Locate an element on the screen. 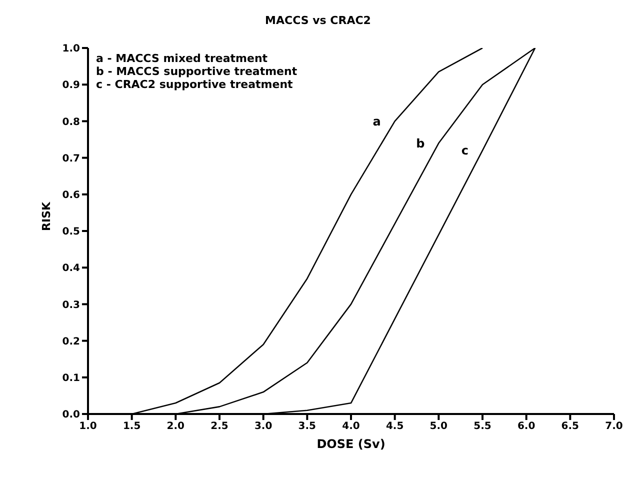 This screenshot has height=499, width=636. x-axis-title: DOSE (Sv) is located at coordinates (351, 444).